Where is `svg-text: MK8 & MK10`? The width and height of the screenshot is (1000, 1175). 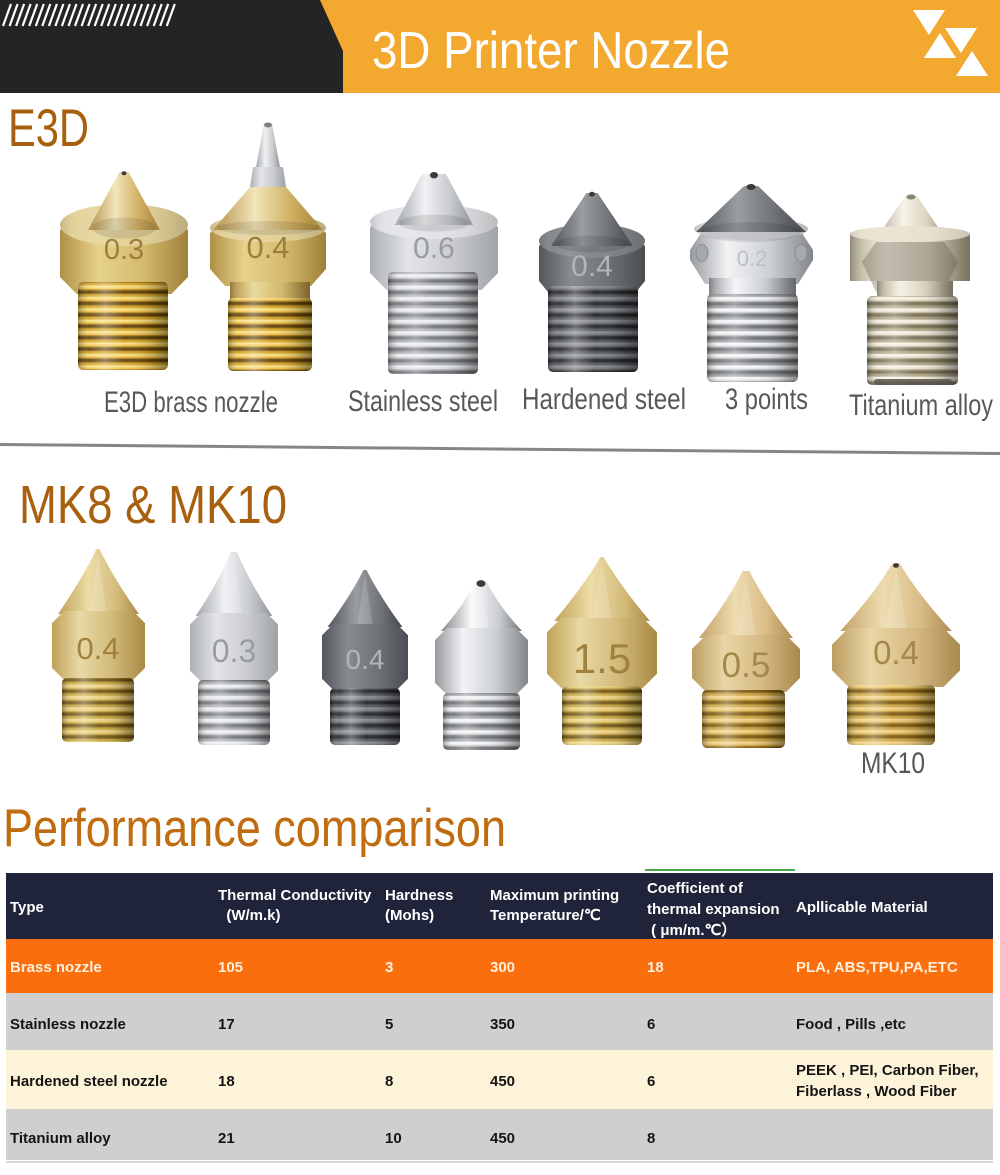 svg-text: MK8 & MK10 is located at coordinates (153, 505).